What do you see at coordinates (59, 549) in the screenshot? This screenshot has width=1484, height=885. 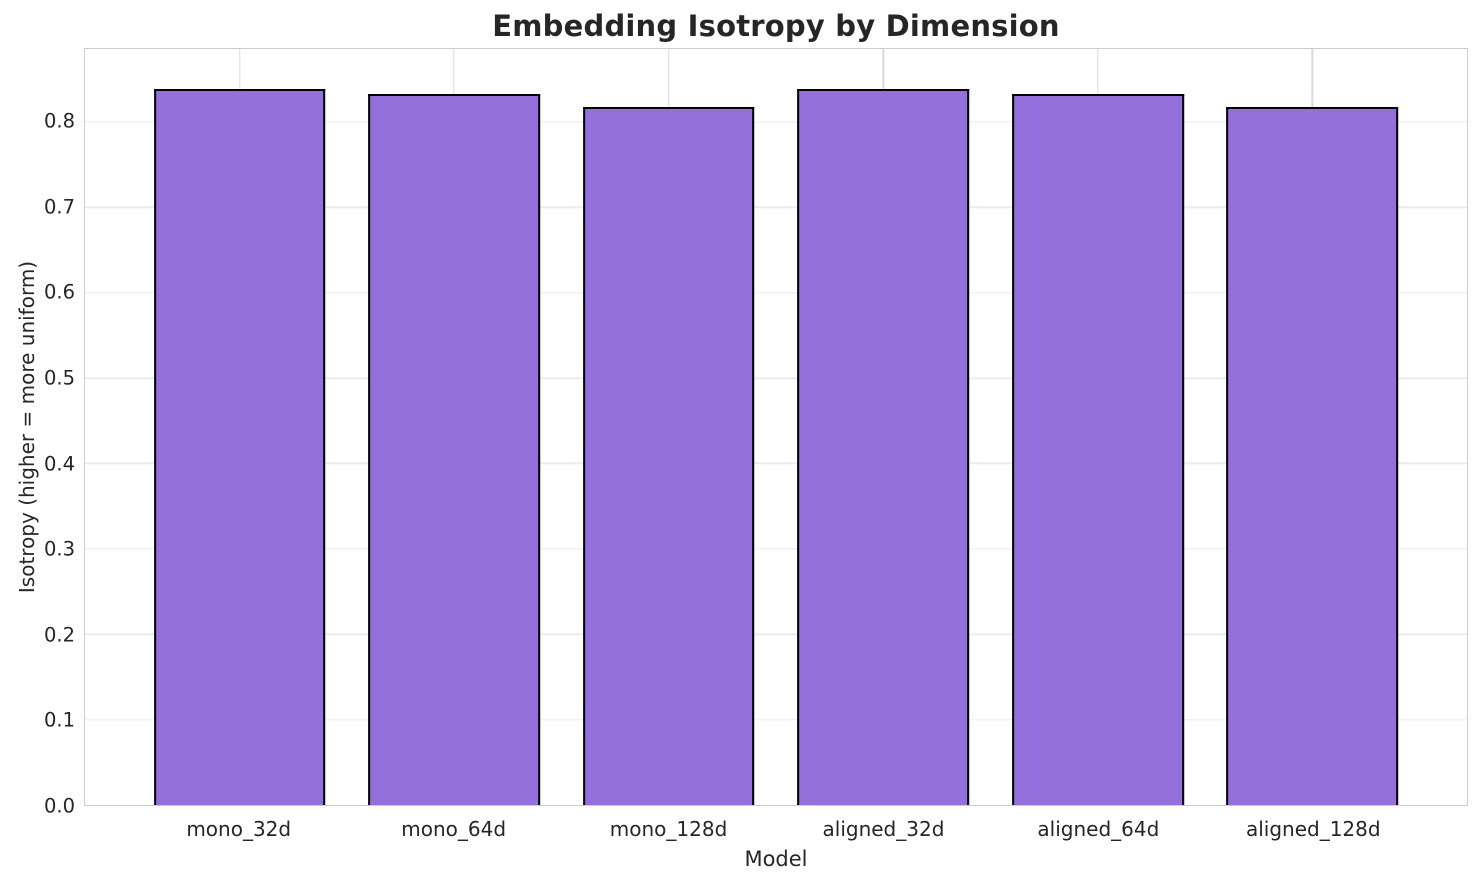 I see `y-tick-label: 0.3` at bounding box center [59, 549].